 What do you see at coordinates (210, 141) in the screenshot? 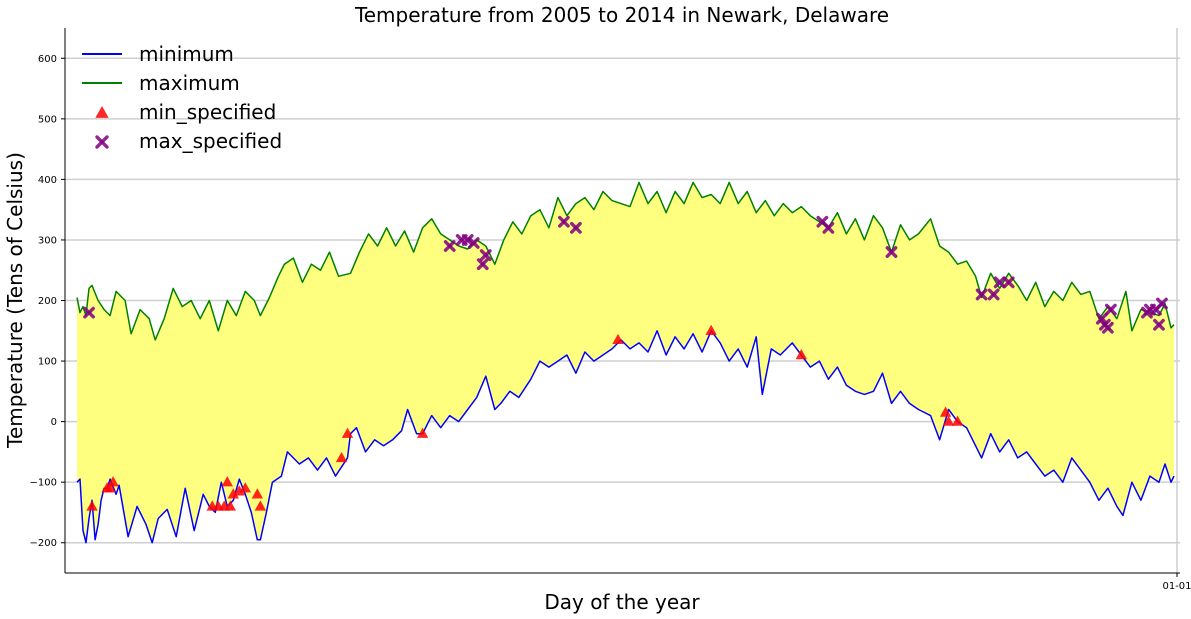
I see `legend-label-max_specified: max_specified` at bounding box center [210, 141].